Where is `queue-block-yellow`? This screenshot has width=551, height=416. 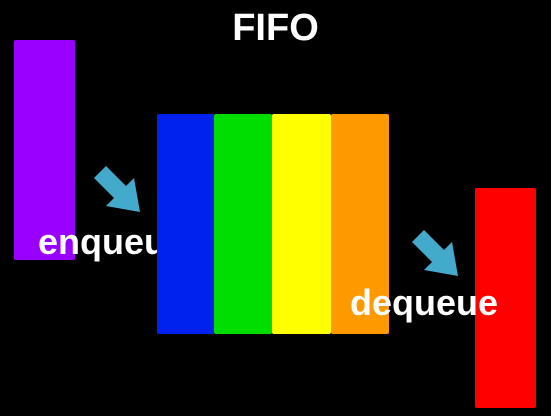
queue-block-yellow is located at coordinates (301, 224).